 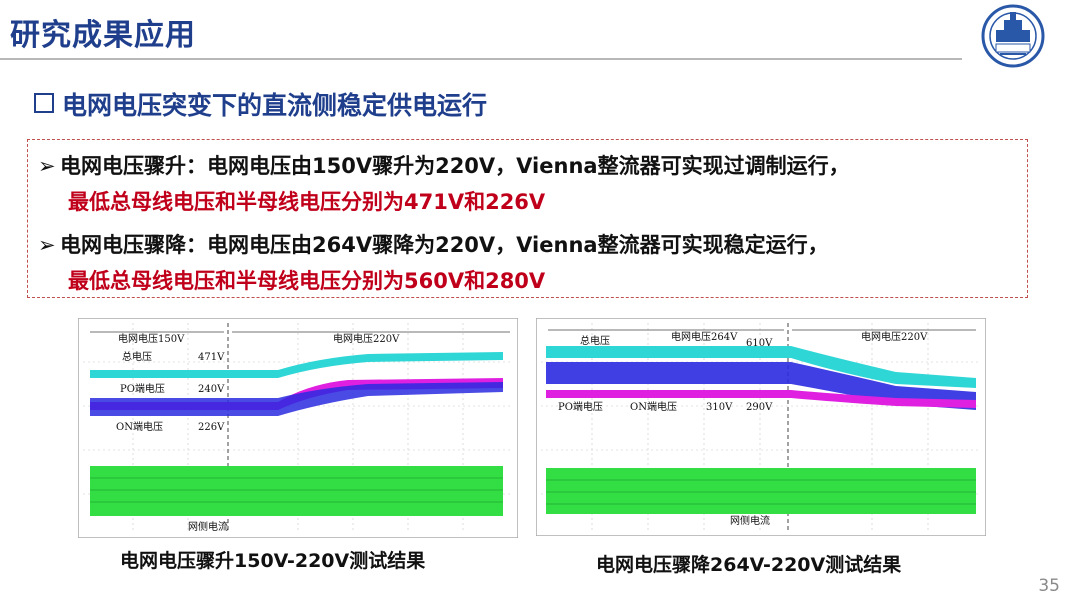 I want to click on checkbox-square-icon, so click(x=44, y=103).